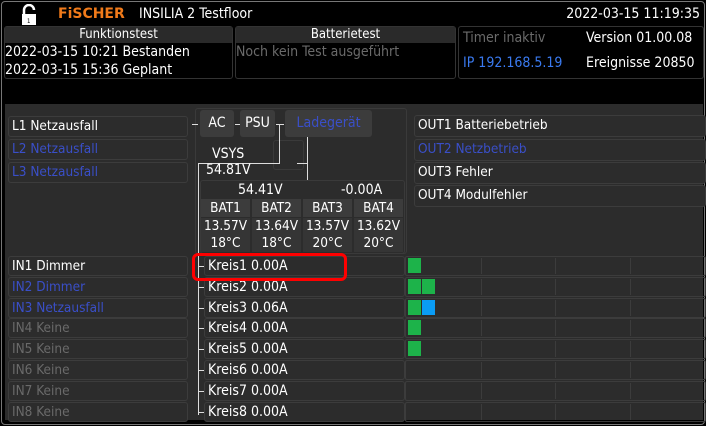 Image resolution: width=706 pixels, height=426 pixels. What do you see at coordinates (98, 390) in the screenshot?
I see `input-7: IN7 Keine` at bounding box center [98, 390].